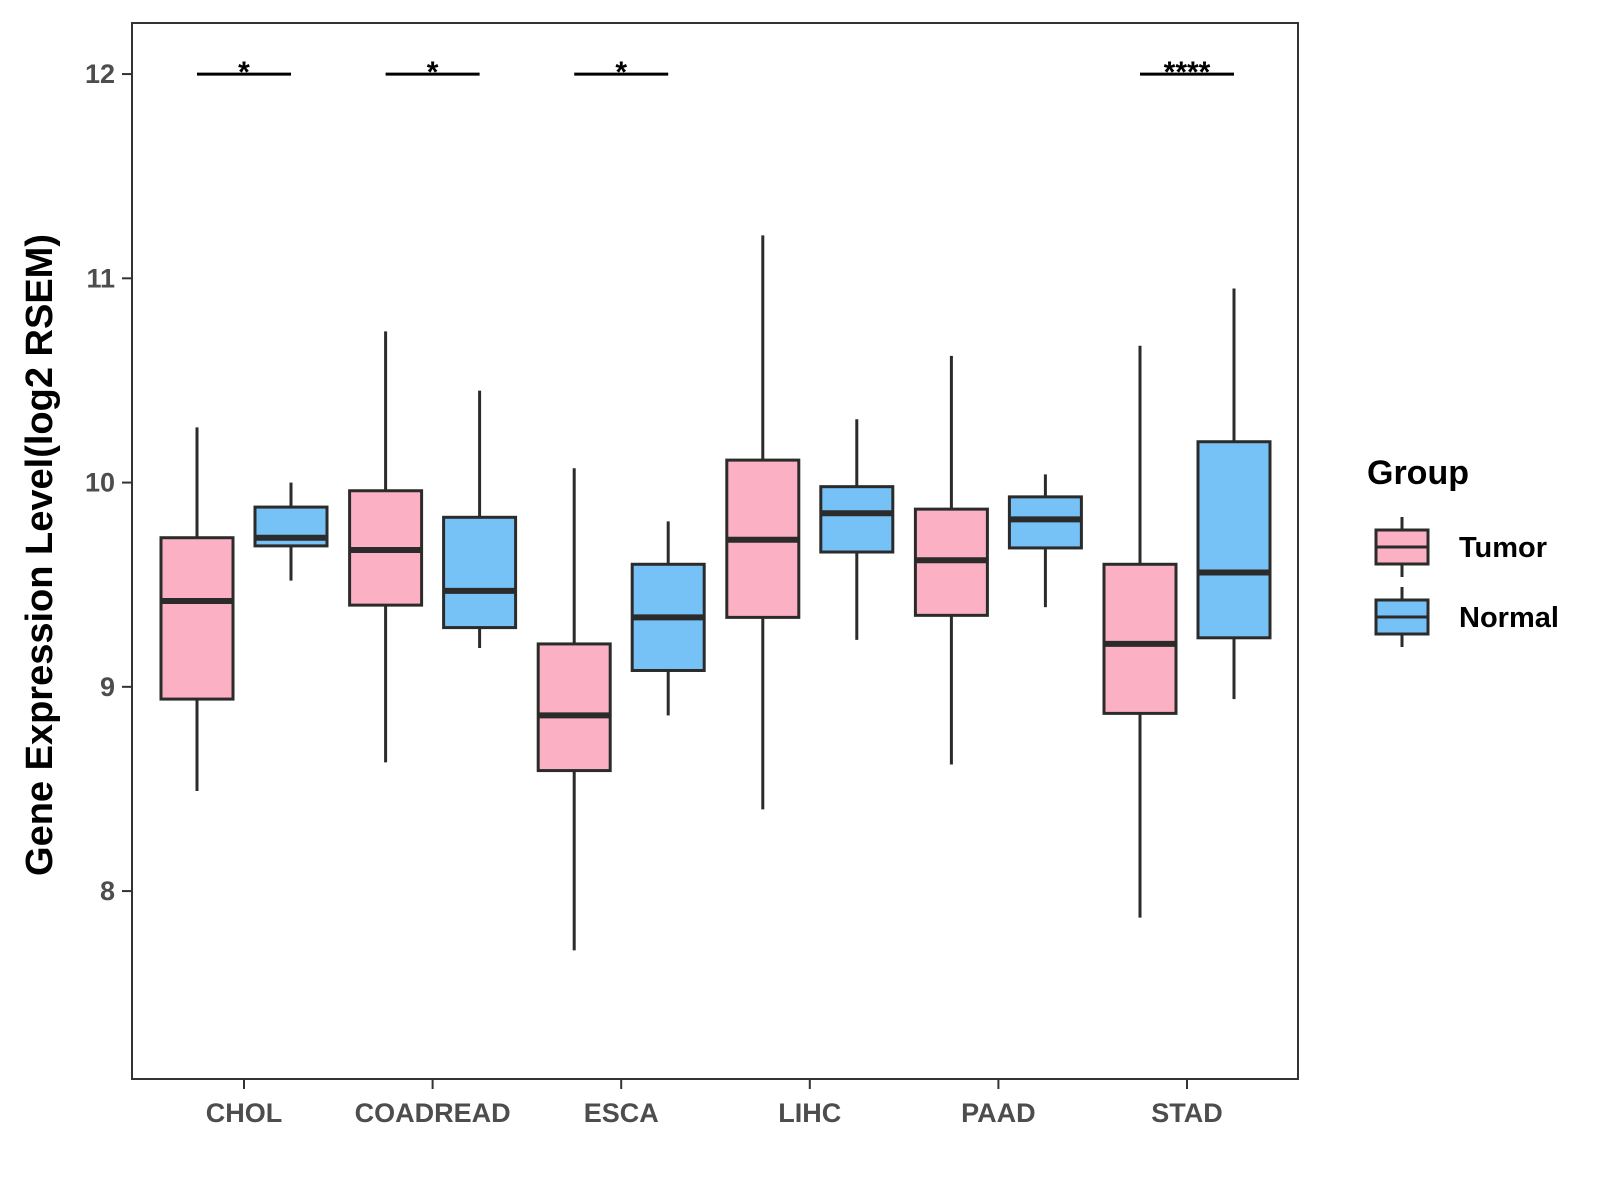  Describe the element at coordinates (244, 1113) in the screenshot. I see `x-category-label: CHOL` at that location.